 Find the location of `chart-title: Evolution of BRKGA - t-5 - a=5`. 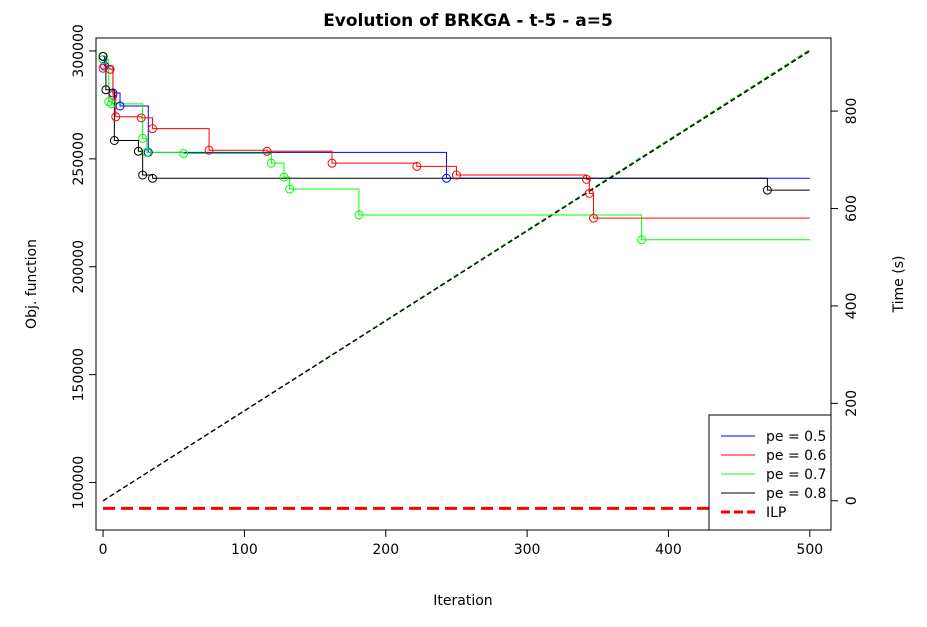

chart-title: Evolution of BRKGA - t-5 - a=5 is located at coordinates (468, 21).